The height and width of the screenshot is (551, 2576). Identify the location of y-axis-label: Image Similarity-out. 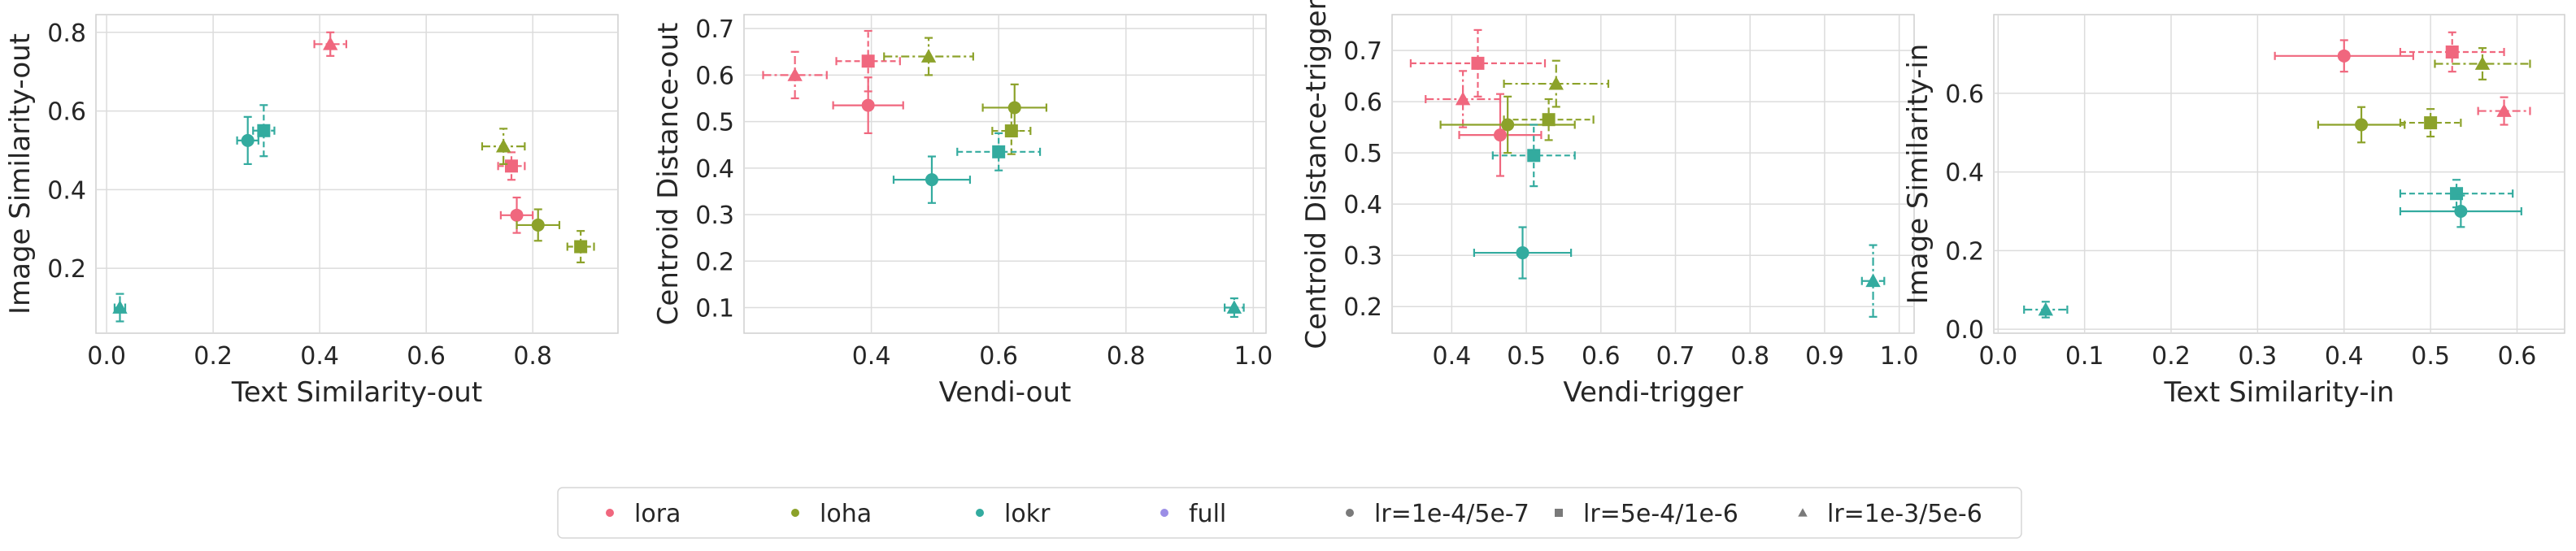
(21, 174).